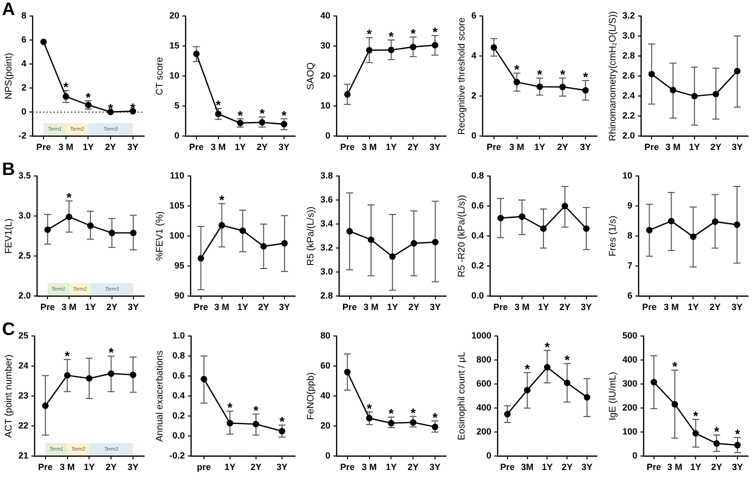 The height and width of the screenshot is (480, 754). I want to click on y-tick-label: 3.8, so click(326, 175).